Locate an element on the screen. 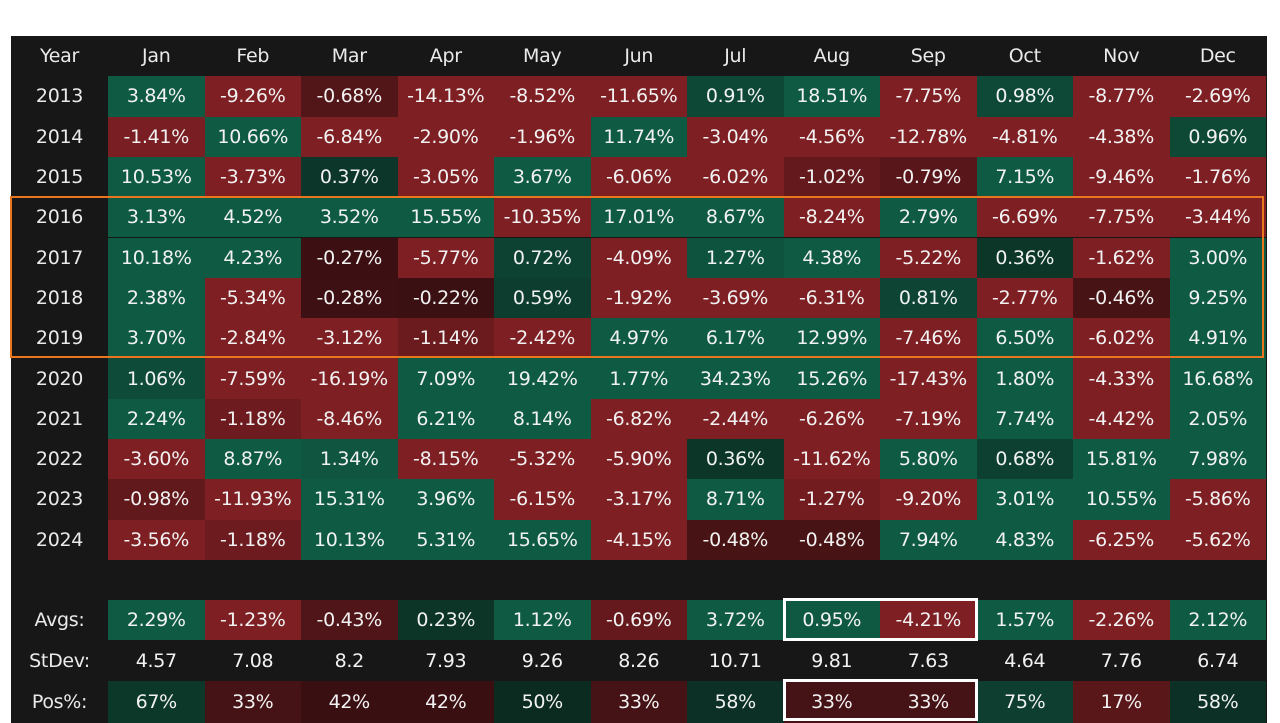  return-cell-2014-nov: -4.38% is located at coordinates (1121, 136).